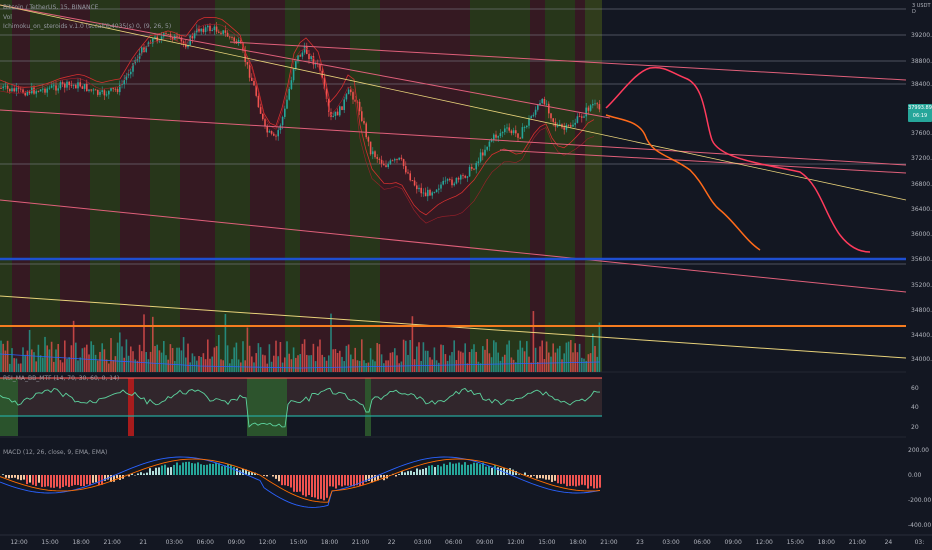 This screenshot has height=550, width=932. I want to click on time-tick-label: 24, so click(889, 542).